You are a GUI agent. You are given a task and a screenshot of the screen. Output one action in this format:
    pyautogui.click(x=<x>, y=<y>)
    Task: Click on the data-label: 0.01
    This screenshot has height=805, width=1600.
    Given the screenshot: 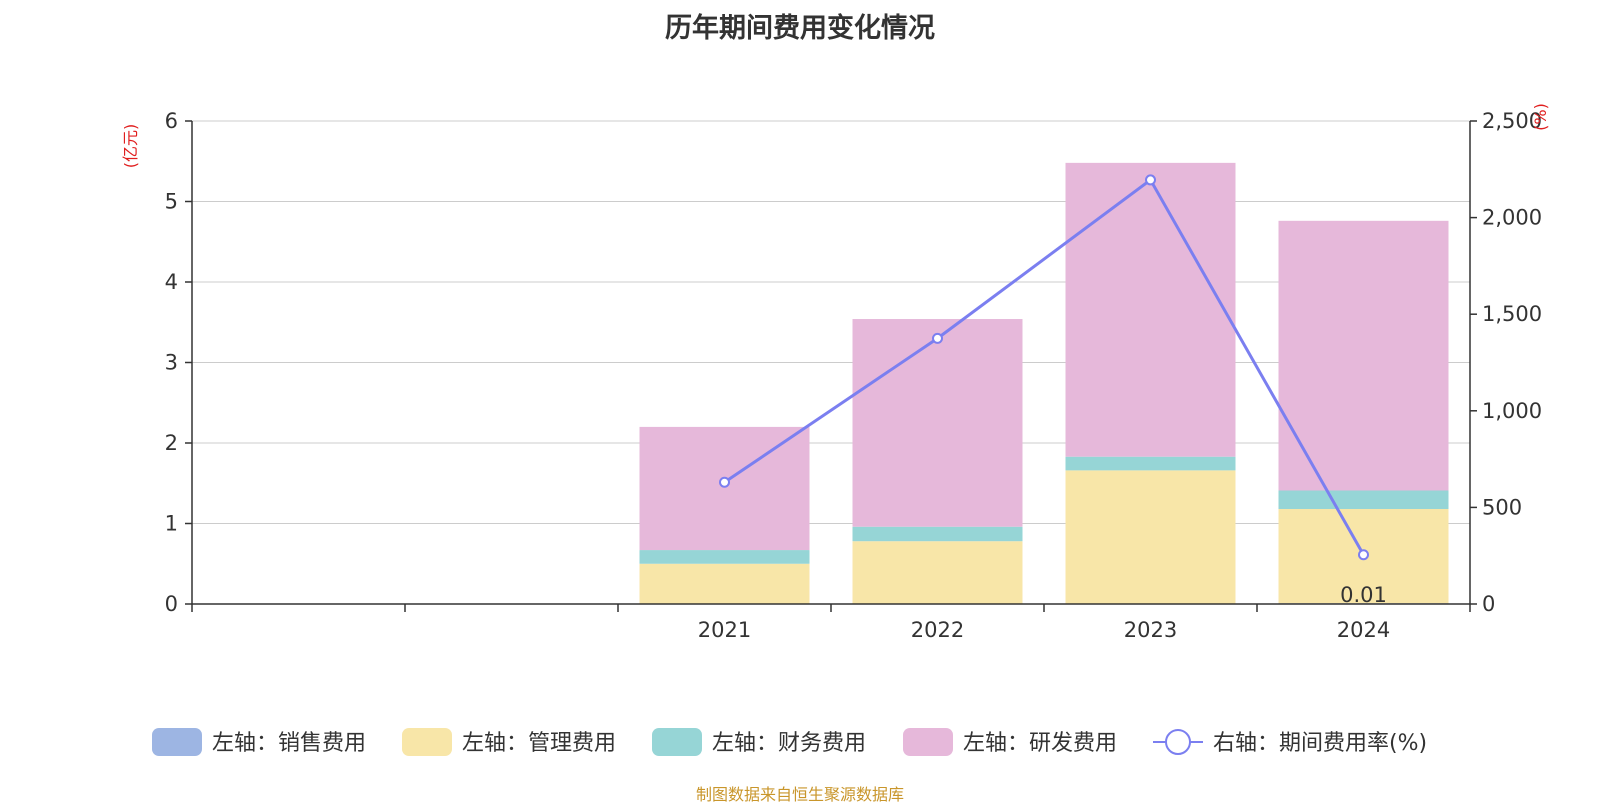 What is the action you would take?
    pyautogui.click(x=1363, y=595)
    